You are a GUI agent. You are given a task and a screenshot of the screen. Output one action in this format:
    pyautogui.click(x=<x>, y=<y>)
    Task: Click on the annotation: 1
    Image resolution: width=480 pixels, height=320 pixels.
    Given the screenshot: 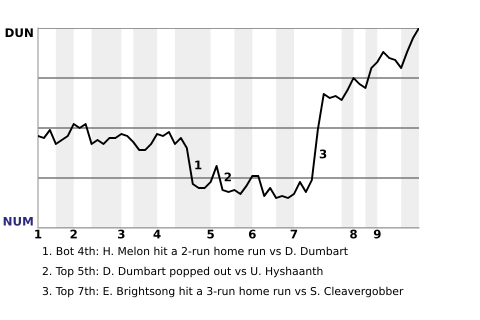 What is the action you would take?
    pyautogui.click(x=198, y=165)
    